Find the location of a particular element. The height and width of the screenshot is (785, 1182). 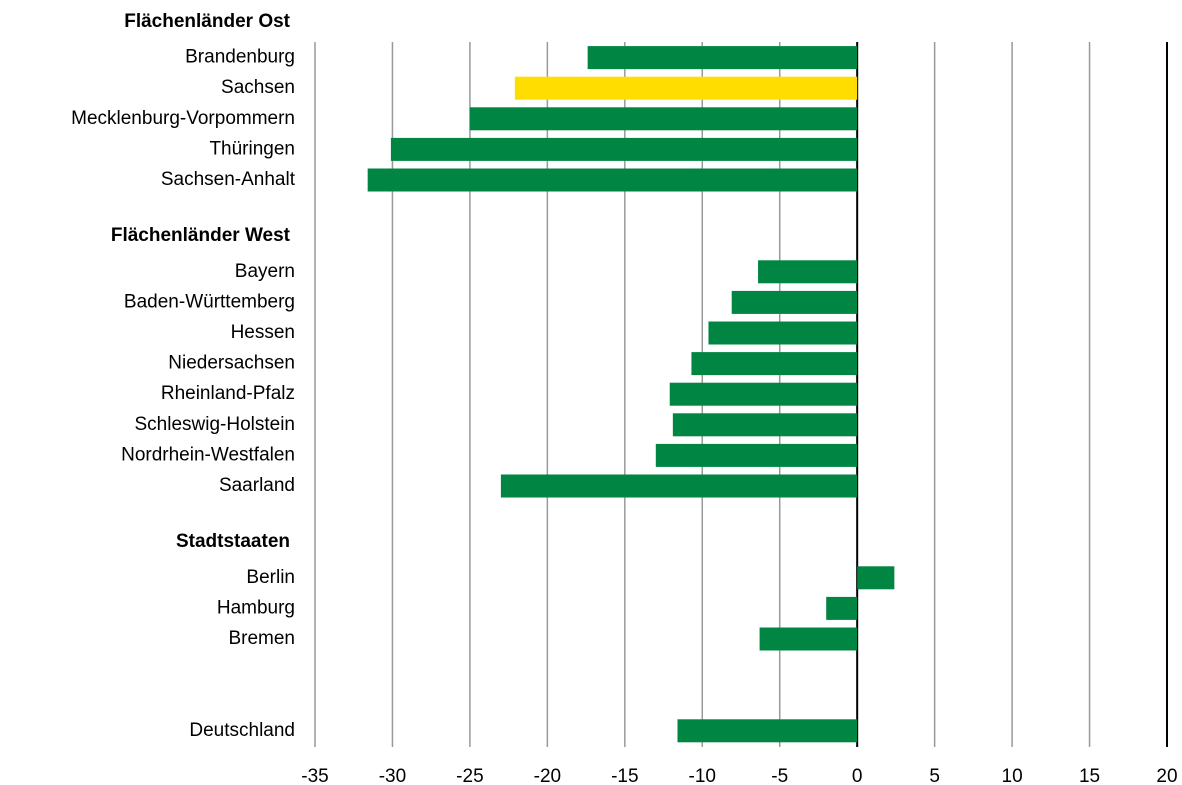

y-tick-label: Deutschland is located at coordinates (242, 730).